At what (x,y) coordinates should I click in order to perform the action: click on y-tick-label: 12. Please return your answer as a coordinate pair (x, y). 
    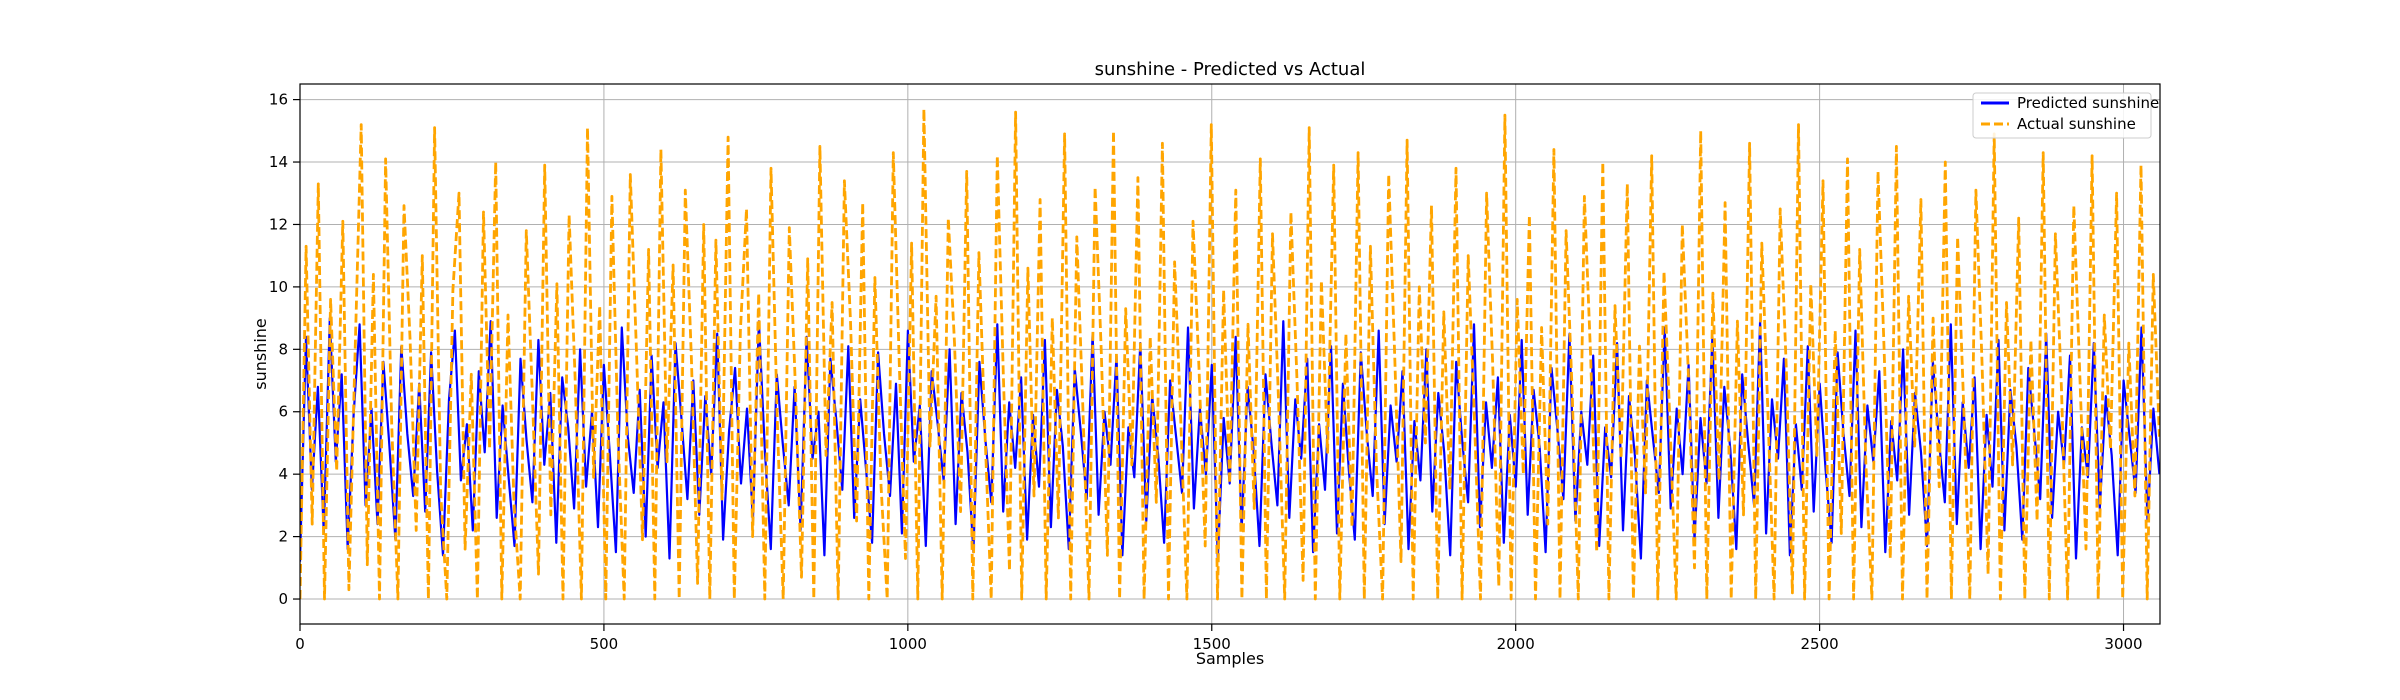
    Looking at the image, I should click on (278, 224).